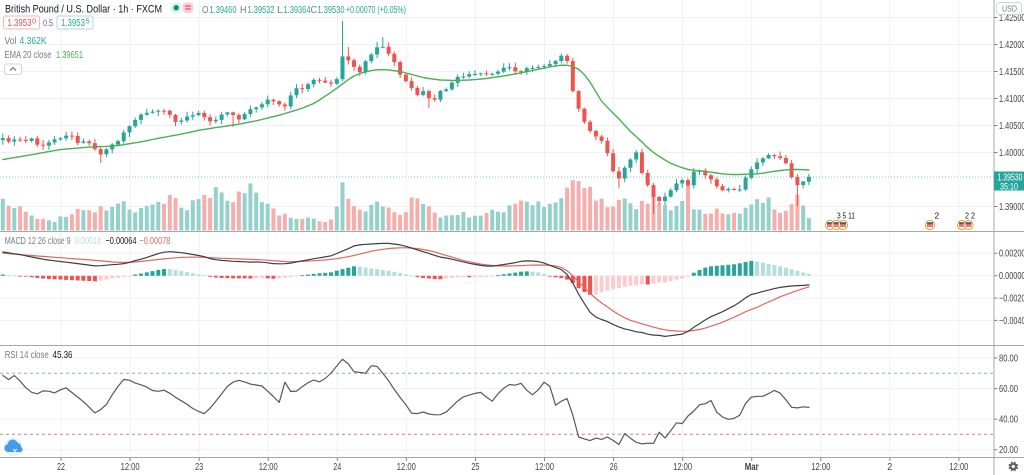  What do you see at coordinates (63, 355) in the screenshot?
I see `svg-text: 45.36` at bounding box center [63, 355].